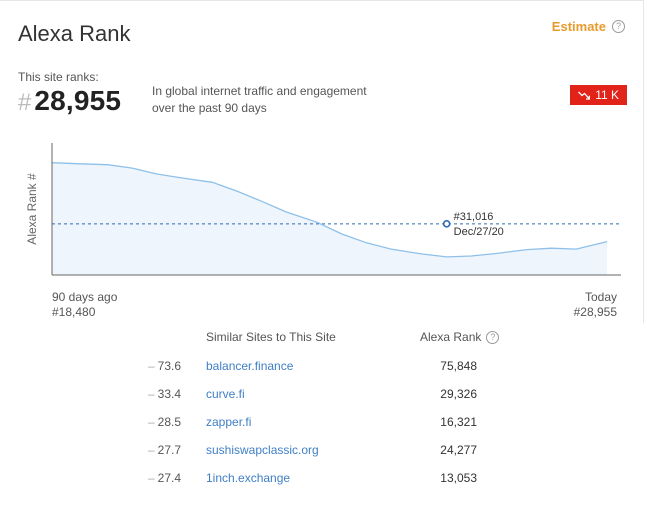 The image size is (647, 506). I want to click on rank-change-badge: 11 K, so click(598, 95).